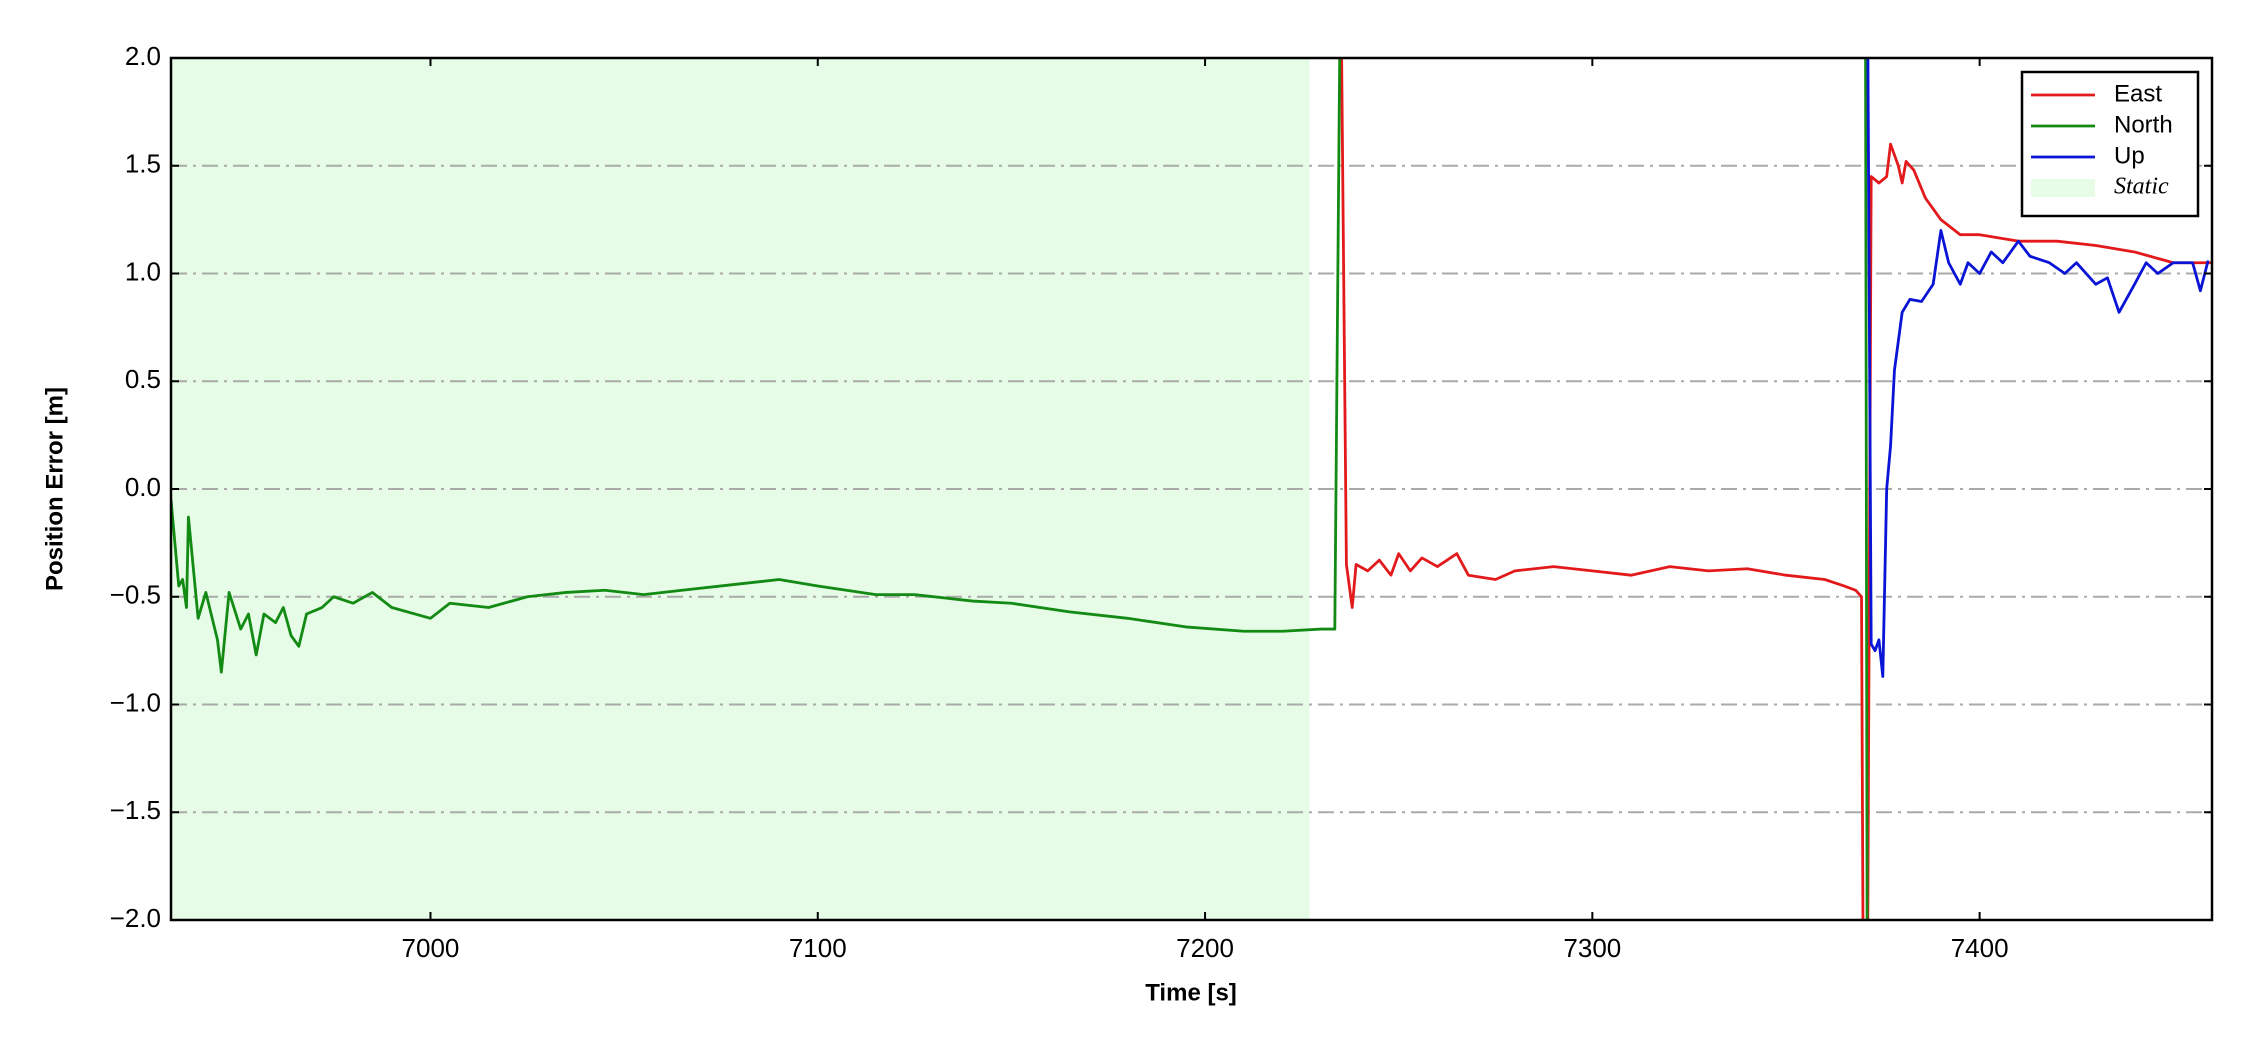 The image size is (2250, 1050). I want to click on x-tick-label: 7200, so click(1205, 948).